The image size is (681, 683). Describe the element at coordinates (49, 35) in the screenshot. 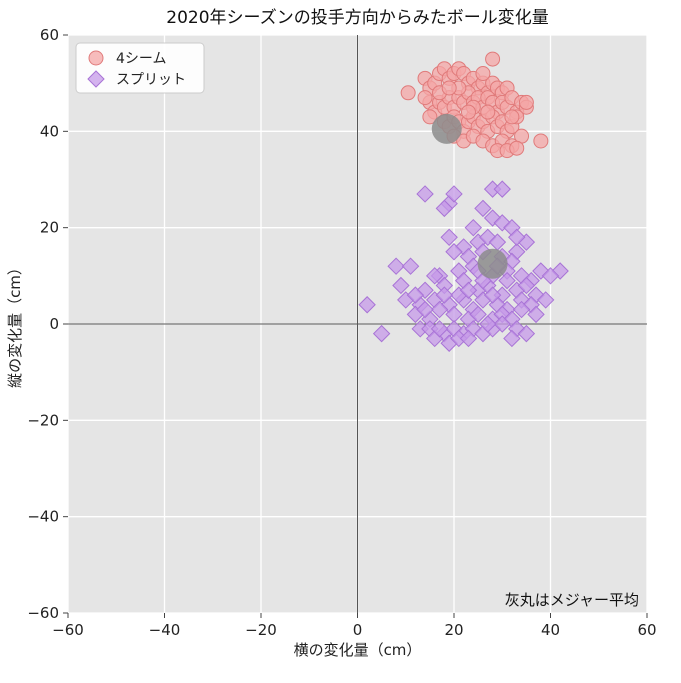

I see `y-tick-label: 60` at that location.